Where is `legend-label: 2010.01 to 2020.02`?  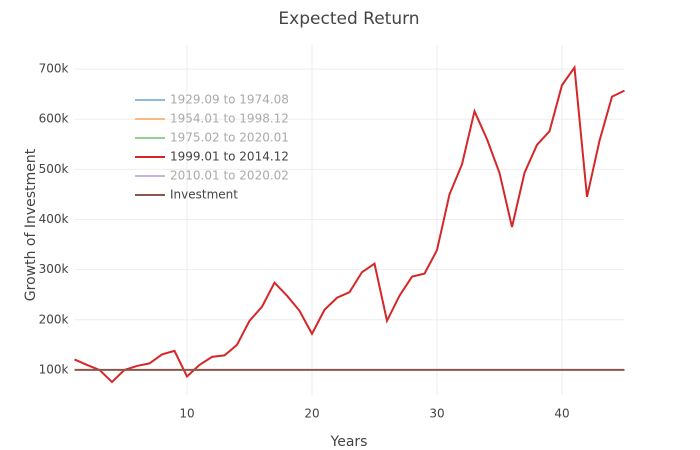
legend-label: 2010.01 to 2020.02 is located at coordinates (229, 176).